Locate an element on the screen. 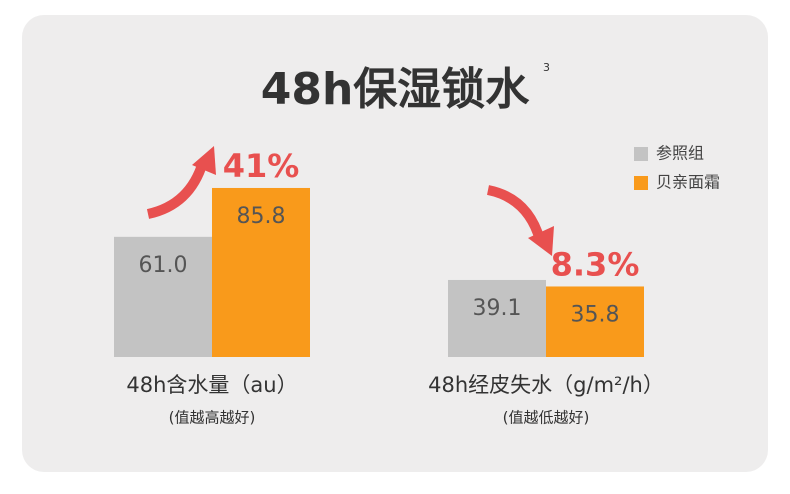 Image resolution: width=790 pixels, height=494 pixels. legend-label: 参照组 is located at coordinates (680, 153).